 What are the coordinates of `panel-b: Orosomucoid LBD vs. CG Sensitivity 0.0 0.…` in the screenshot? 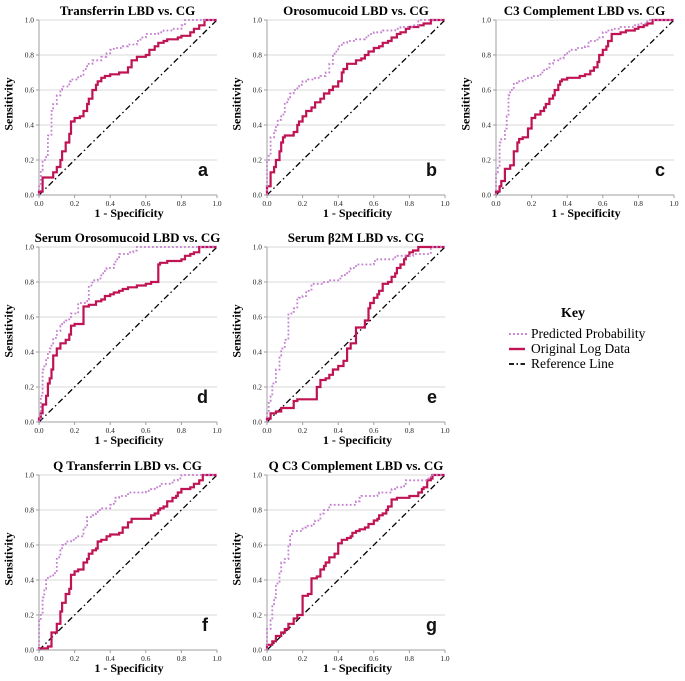 It's located at (342, 111).